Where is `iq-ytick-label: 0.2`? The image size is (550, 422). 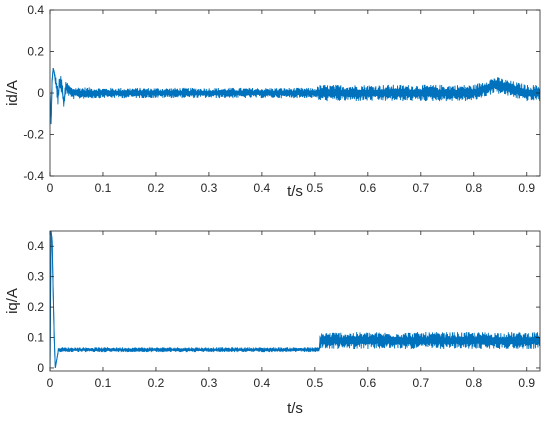
iq-ytick-label: 0.2 is located at coordinates (35, 307).